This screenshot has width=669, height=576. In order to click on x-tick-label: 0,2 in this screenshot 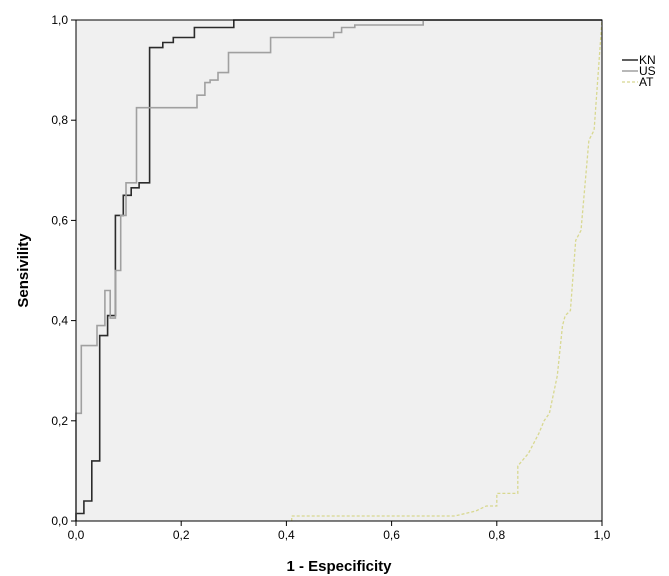, I will do `click(181, 535)`.